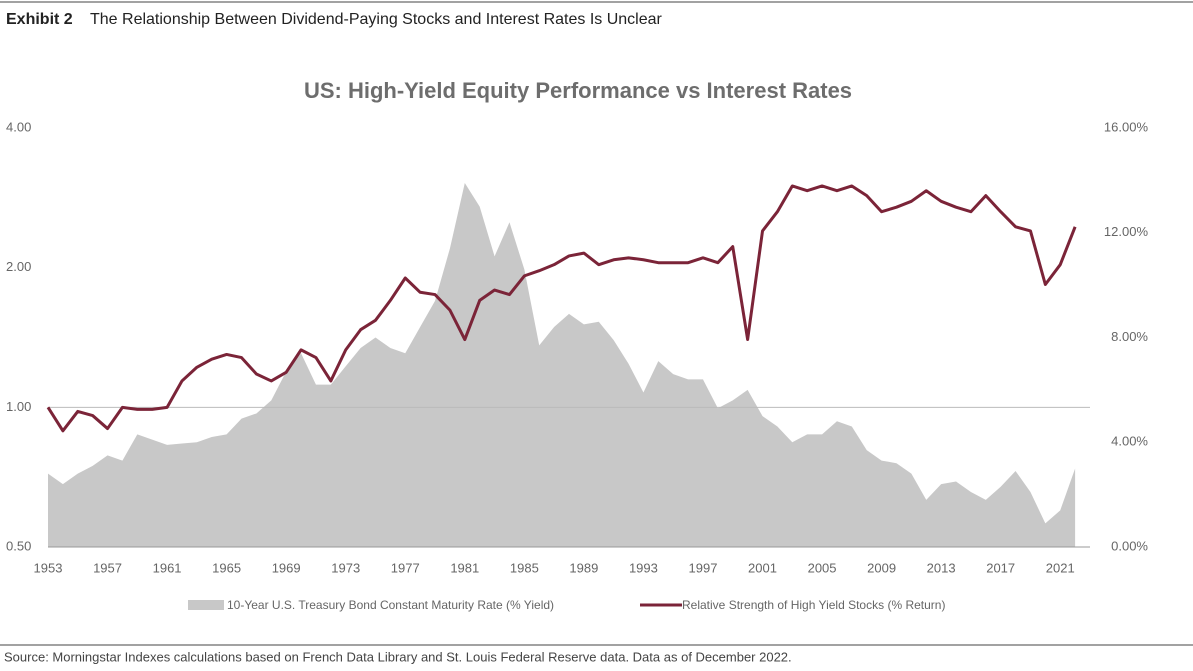 The height and width of the screenshot is (671, 1193). Describe the element at coordinates (18, 126) in the screenshot. I see `y-tick-label: 4.00` at that location.